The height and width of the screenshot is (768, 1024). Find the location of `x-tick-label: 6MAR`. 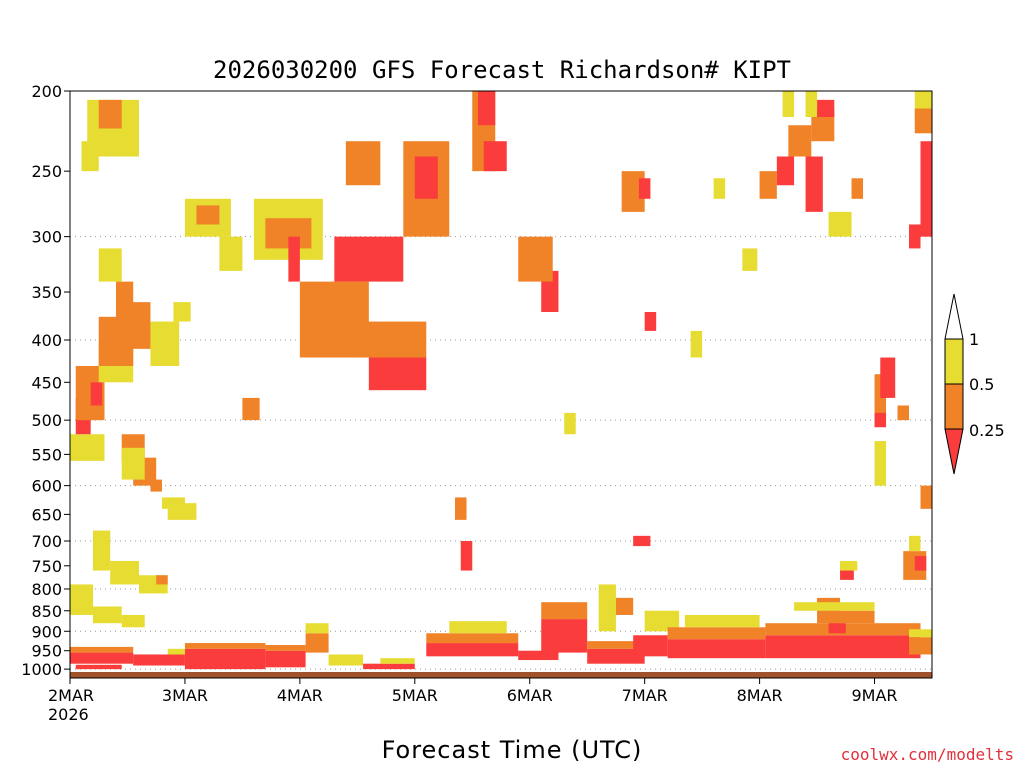

x-tick-label: 6MAR is located at coordinates (530, 695).